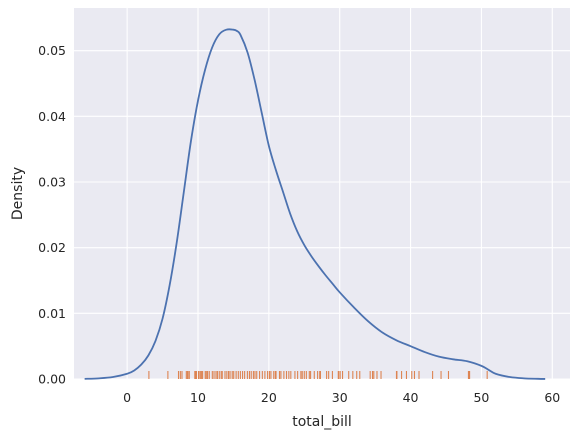 This screenshot has width=579, height=437. Describe the element at coordinates (18, 193) in the screenshot. I see `y-axis-label: Density` at that location.